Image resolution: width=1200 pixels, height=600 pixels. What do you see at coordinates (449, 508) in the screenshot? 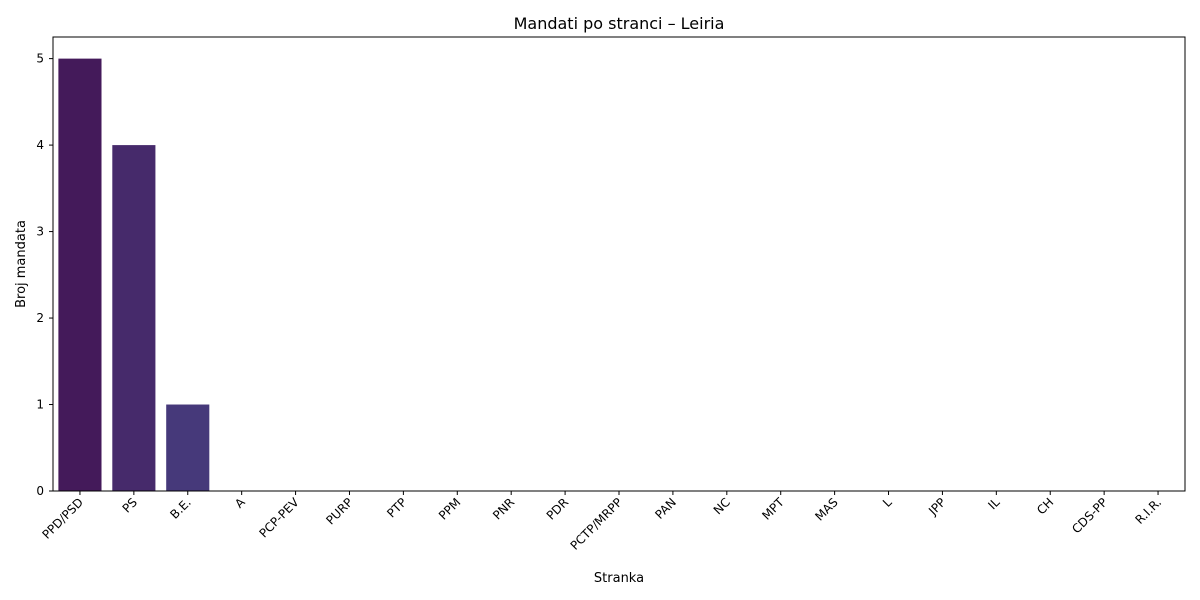
I see `x-tick-label: PPM` at bounding box center [449, 508].